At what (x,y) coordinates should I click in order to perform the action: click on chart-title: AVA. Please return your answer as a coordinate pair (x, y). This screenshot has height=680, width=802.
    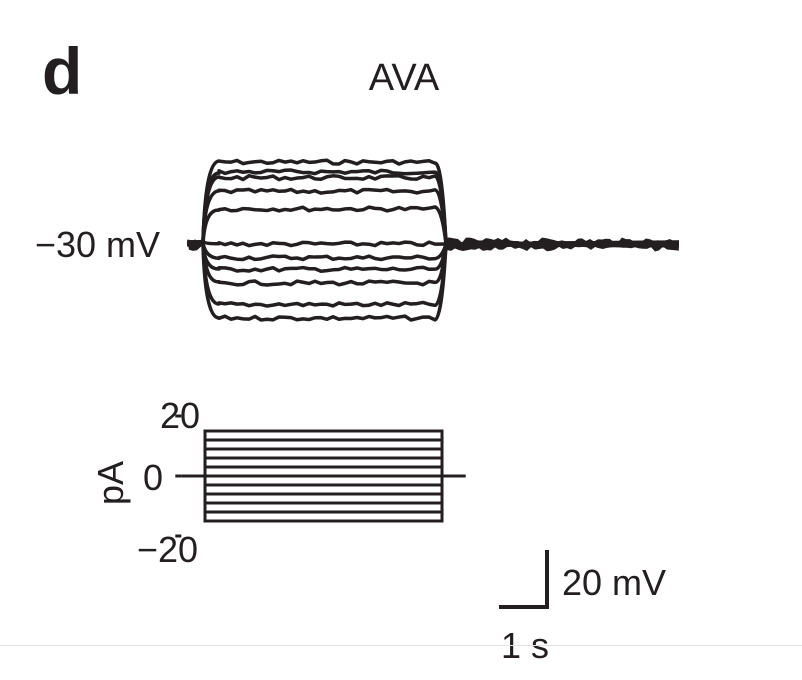
    Looking at the image, I should click on (404, 78).